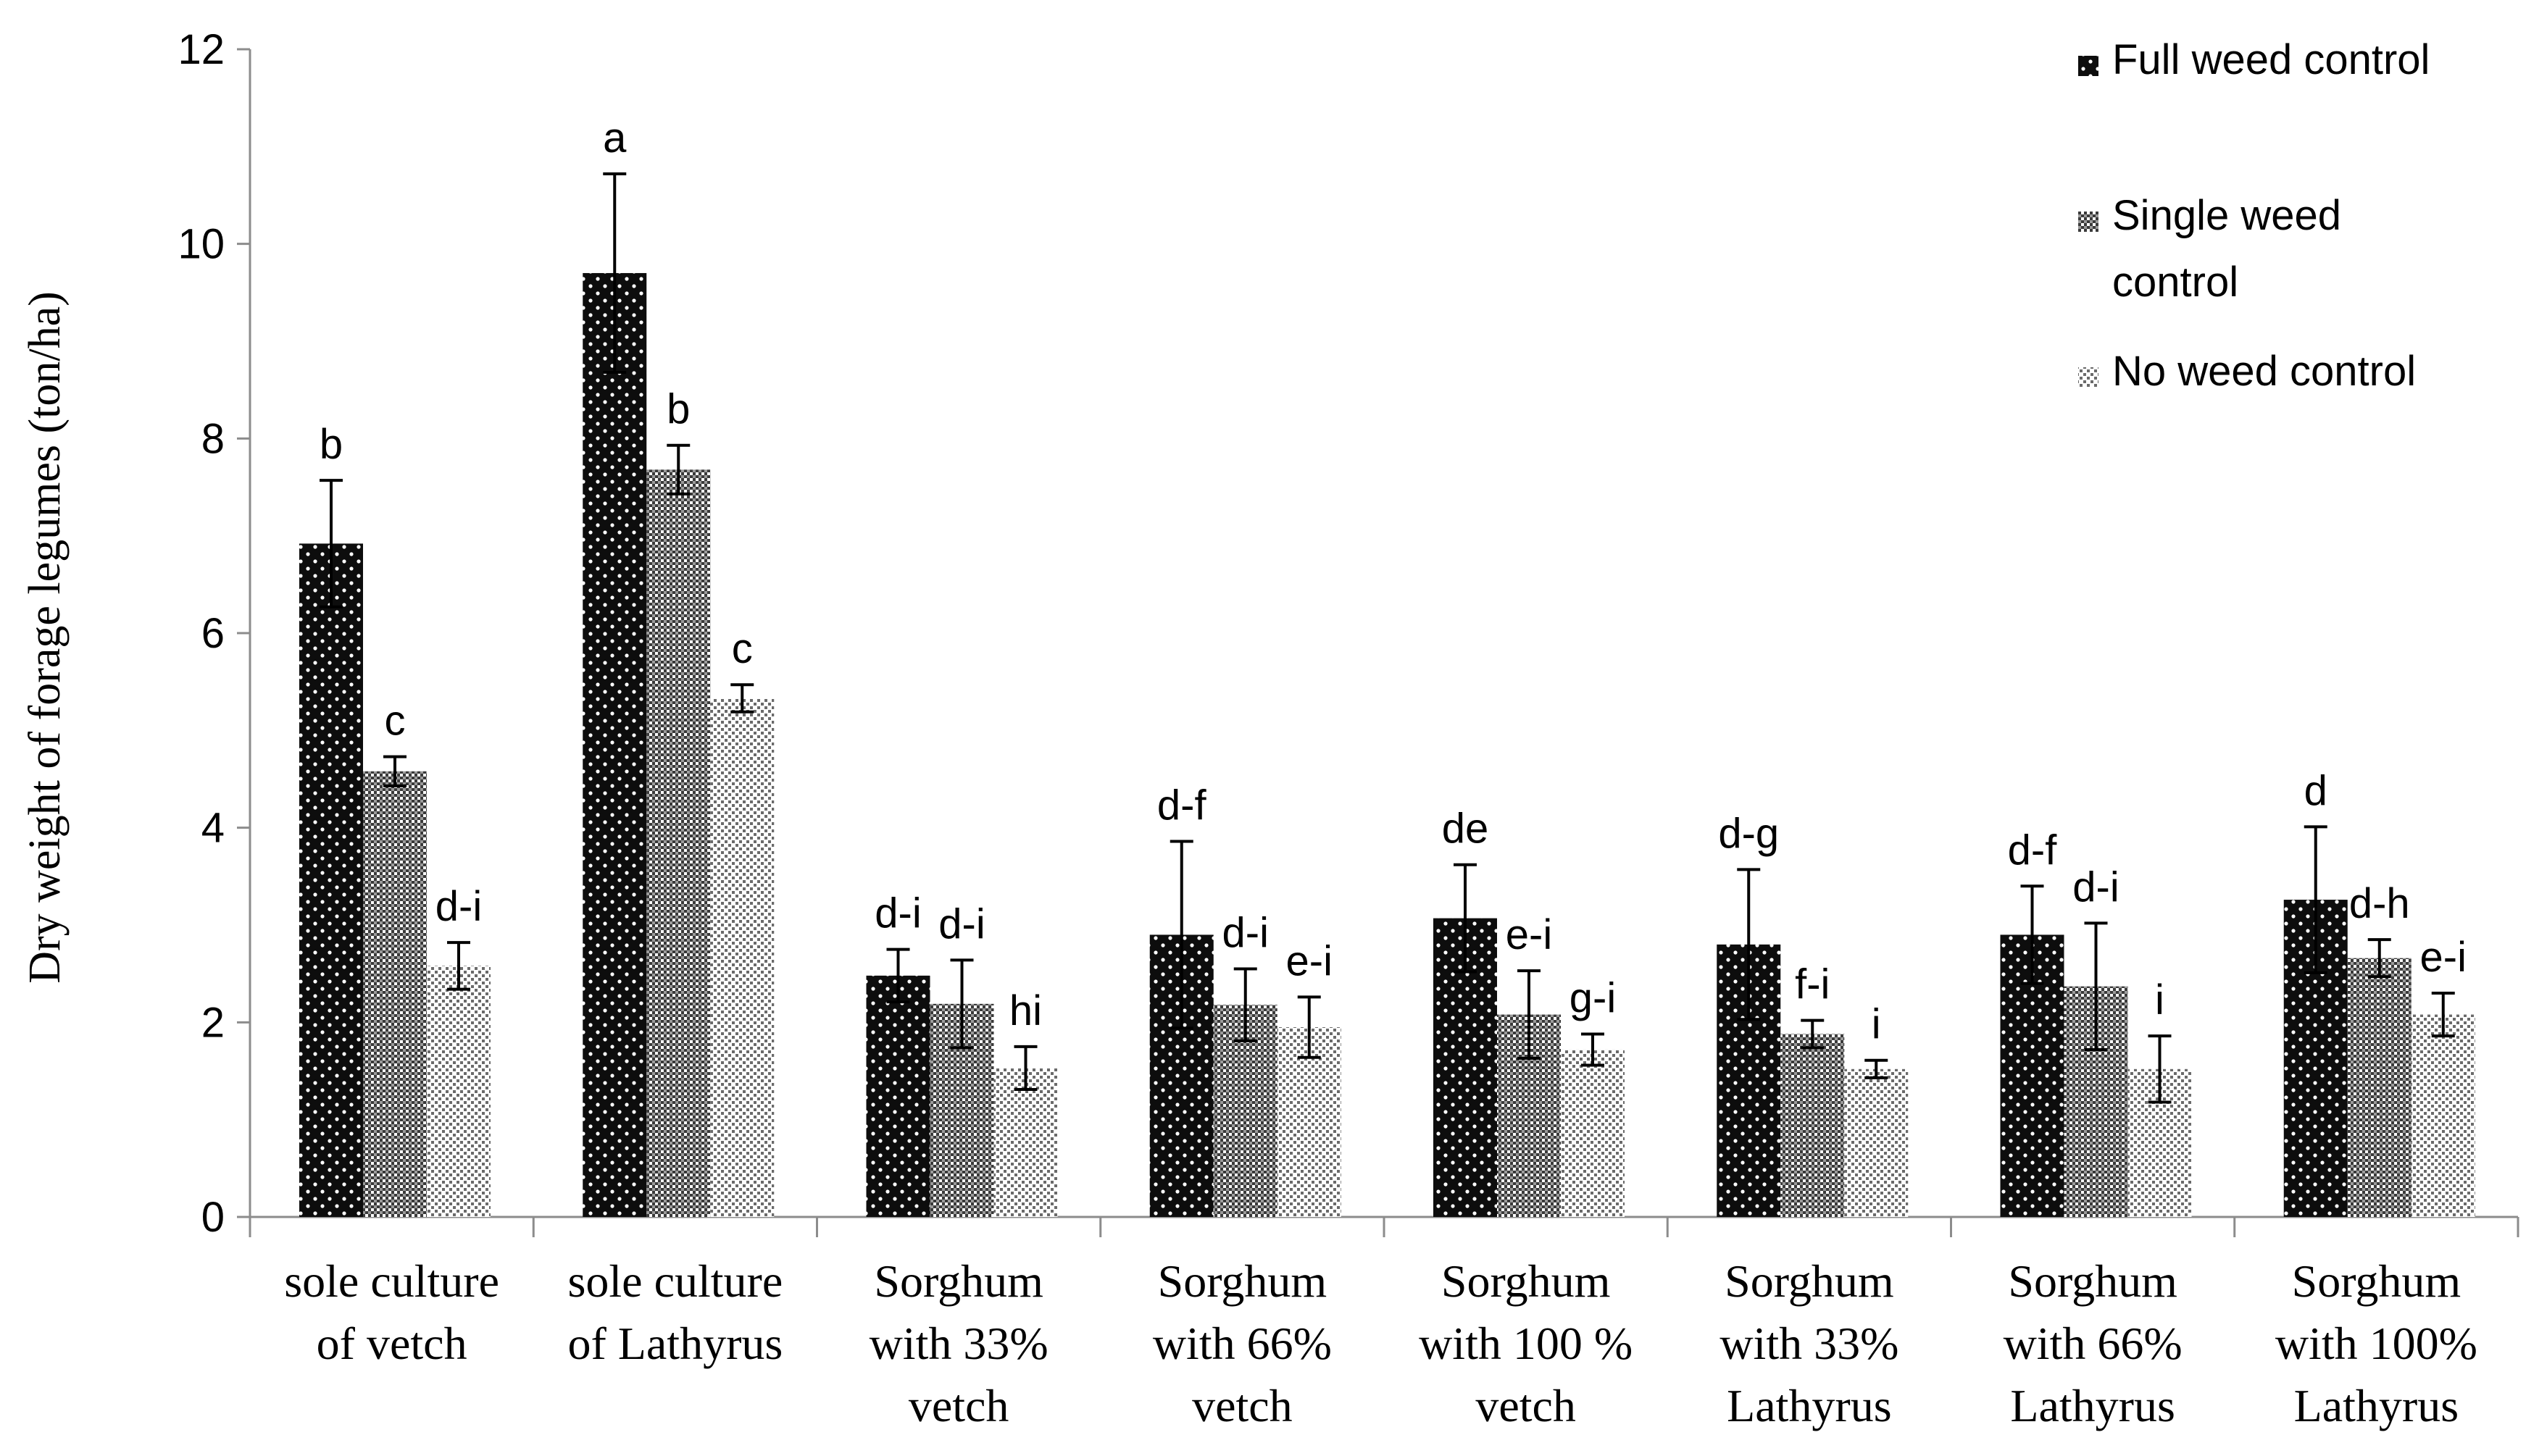 Image resolution: width=2547 pixels, height=1456 pixels. Describe the element at coordinates (1749, 833) in the screenshot. I see `significance-label: d-g` at that location.